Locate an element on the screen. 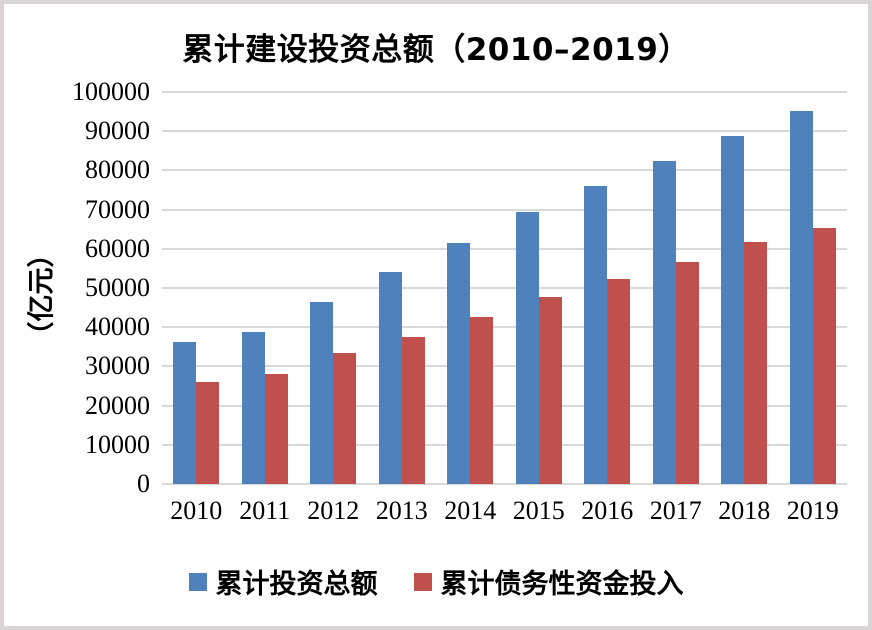  legend: 累计投资总额 累计债务性资金投入 is located at coordinates (436, 581).